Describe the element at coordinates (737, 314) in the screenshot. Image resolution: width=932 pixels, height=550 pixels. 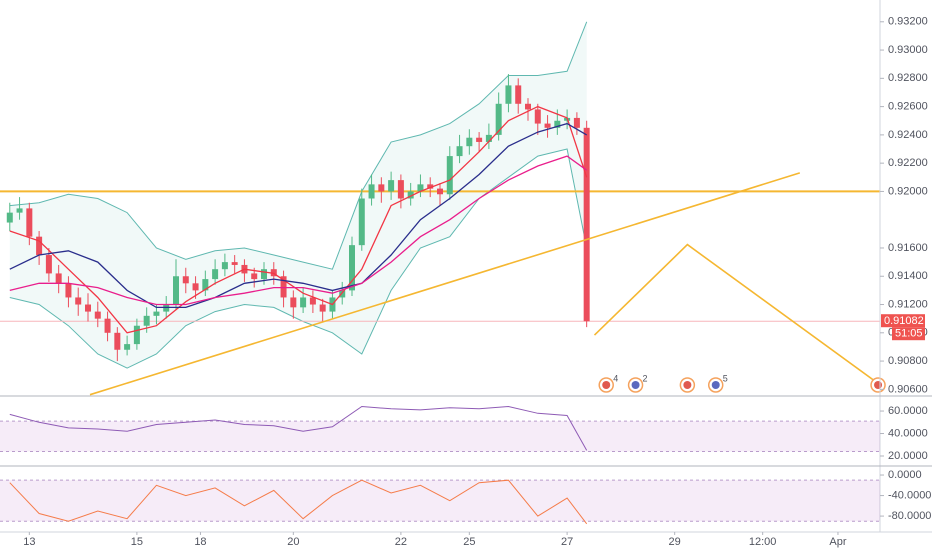
I see `trend-drawing` at that location.